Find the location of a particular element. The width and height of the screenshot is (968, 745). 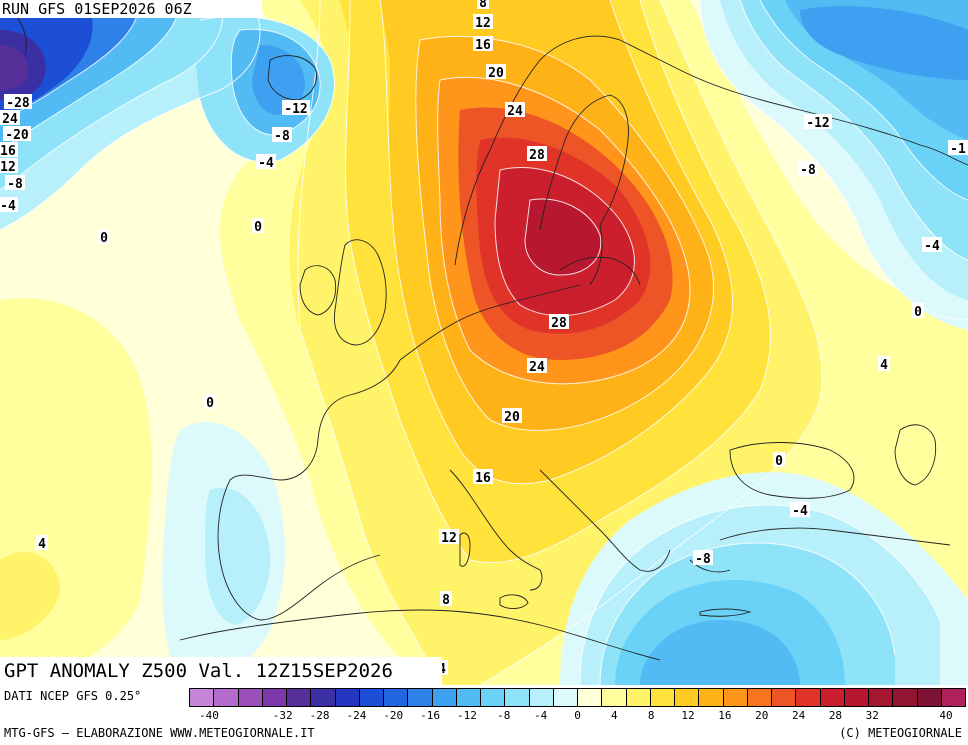

svg-text: 4 is located at coordinates (442, 669).